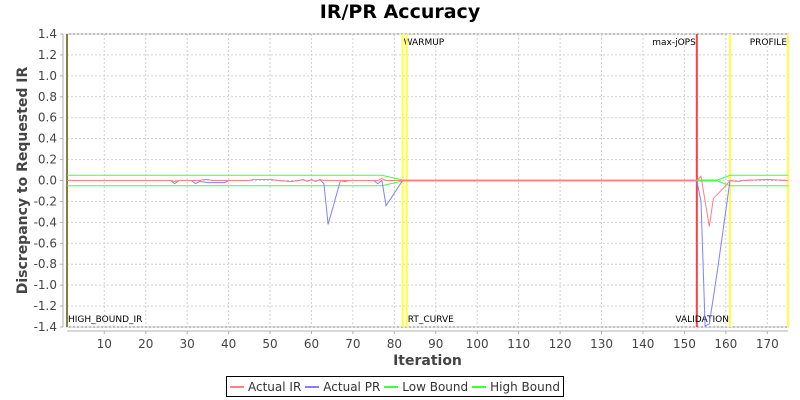  Describe the element at coordinates (45, 285) in the screenshot. I see `y-tick-label: -1.0` at that location.